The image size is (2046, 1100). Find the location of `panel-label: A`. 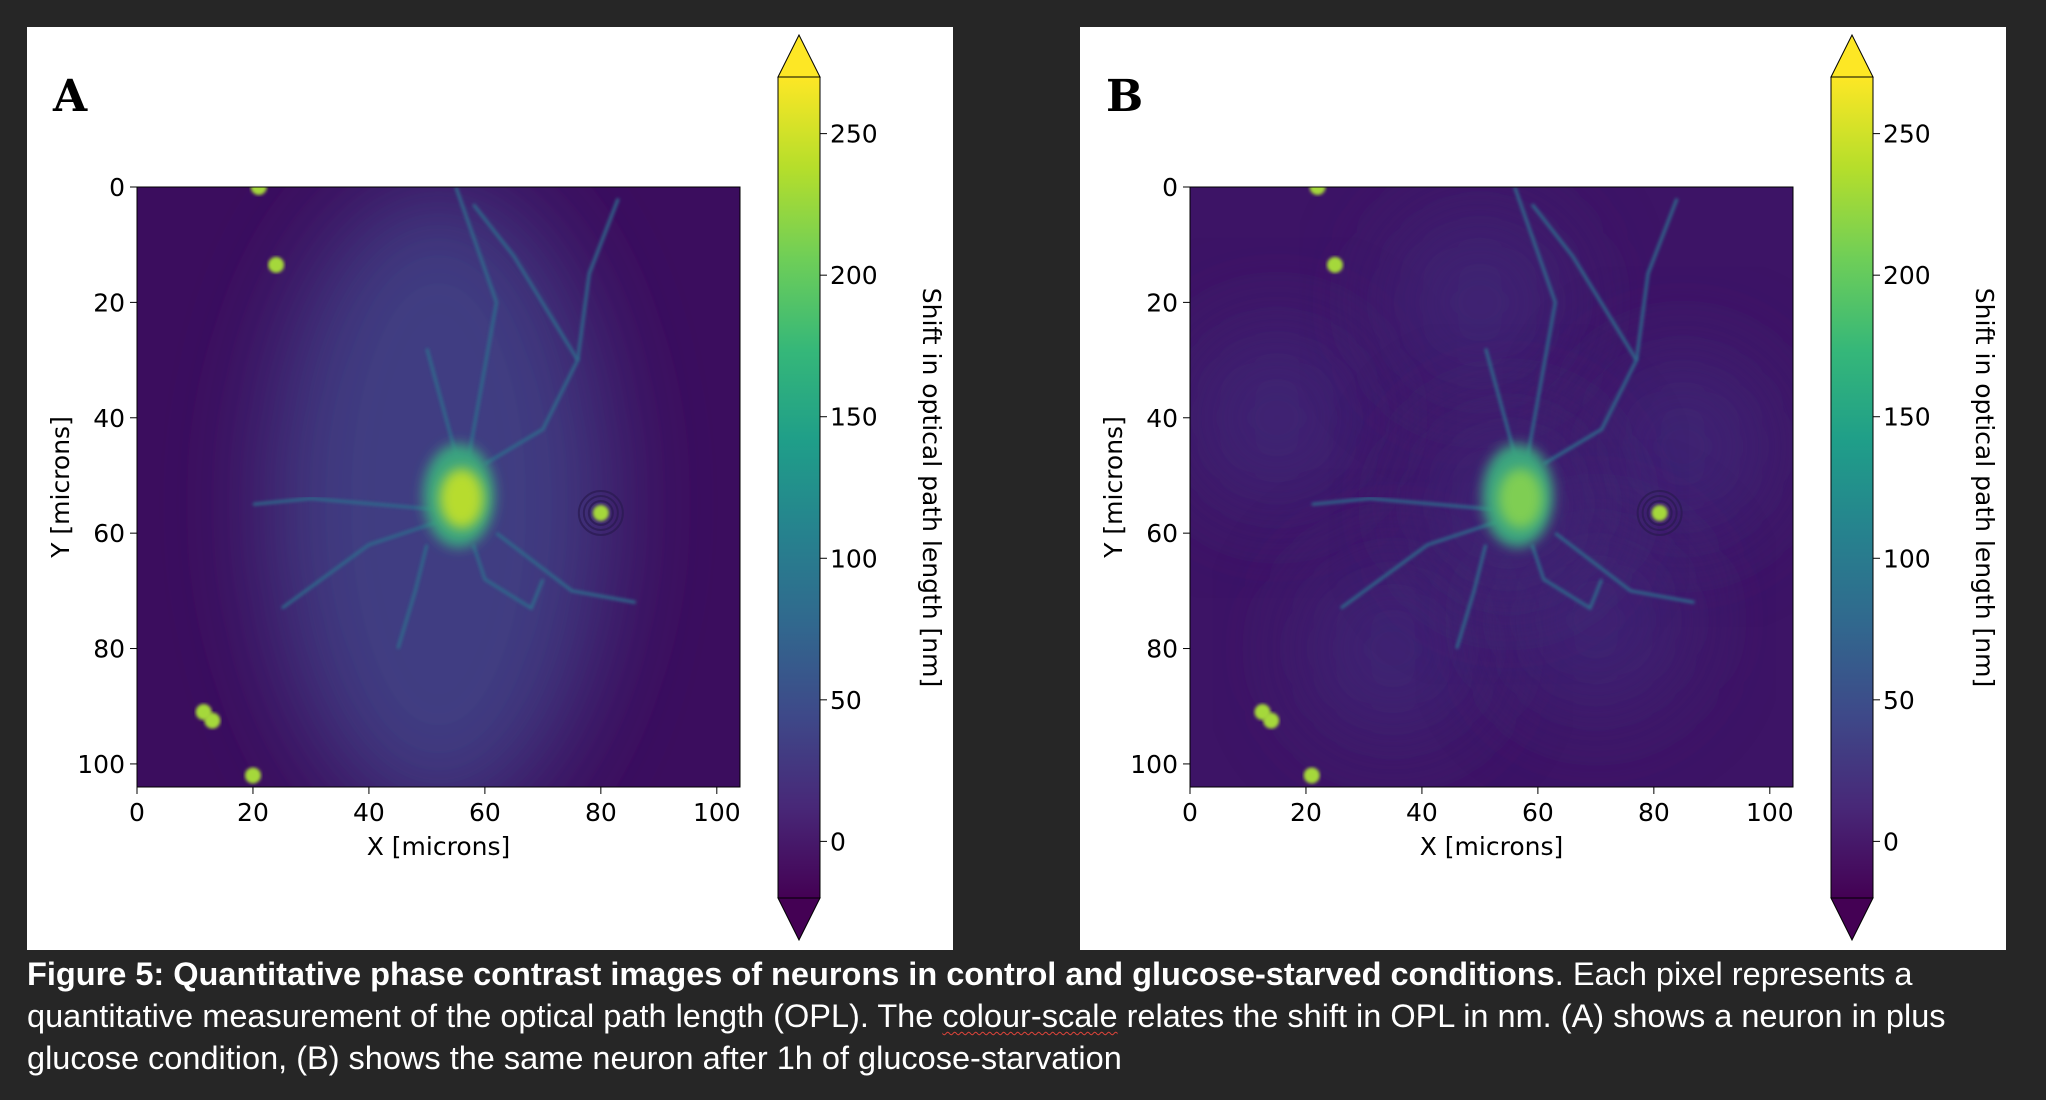

panel-label: A is located at coordinates (70, 96).